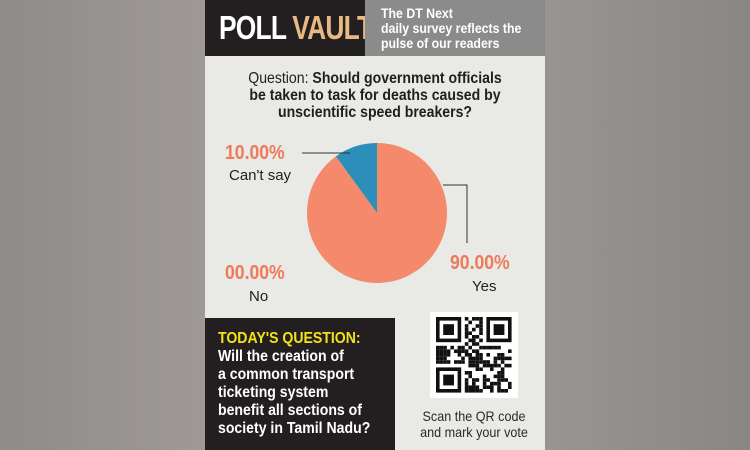 Image resolution: width=750 pixels, height=450 pixels. I want to click on todays-question-line: Will the creation of, so click(281, 356).